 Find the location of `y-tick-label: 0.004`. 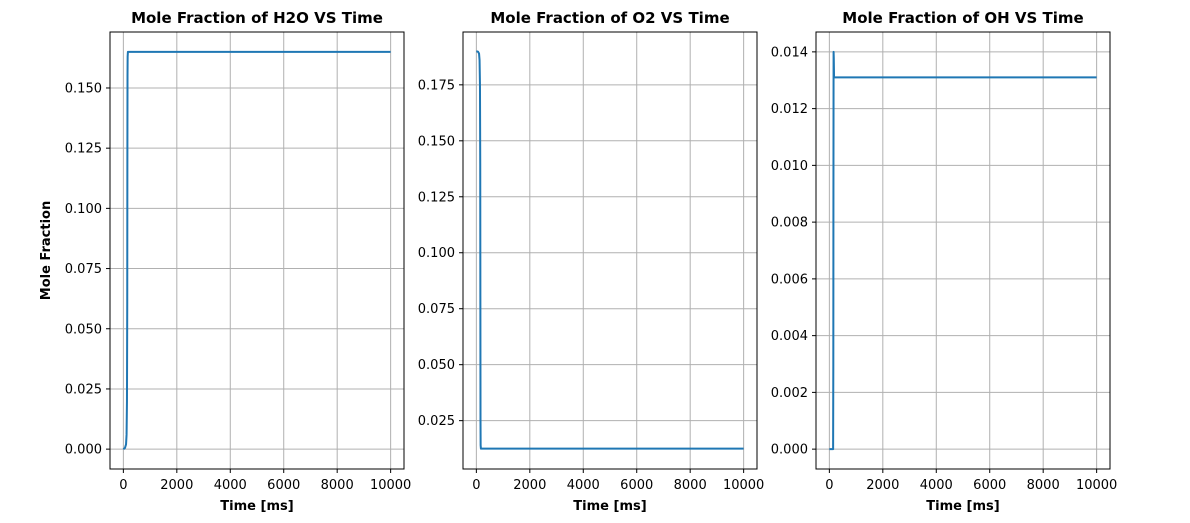

y-tick-label: 0.004 is located at coordinates (789, 336).